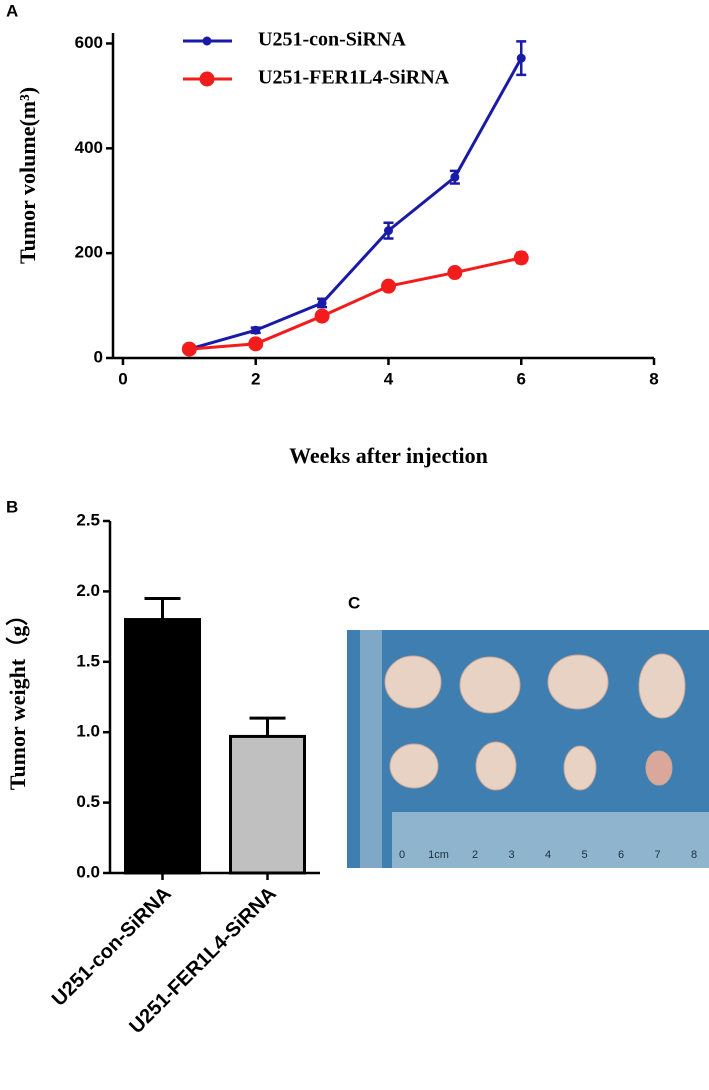 Image resolution: width=709 pixels, height=1090 pixels. I want to click on x-tick-label: 6, so click(521, 378).